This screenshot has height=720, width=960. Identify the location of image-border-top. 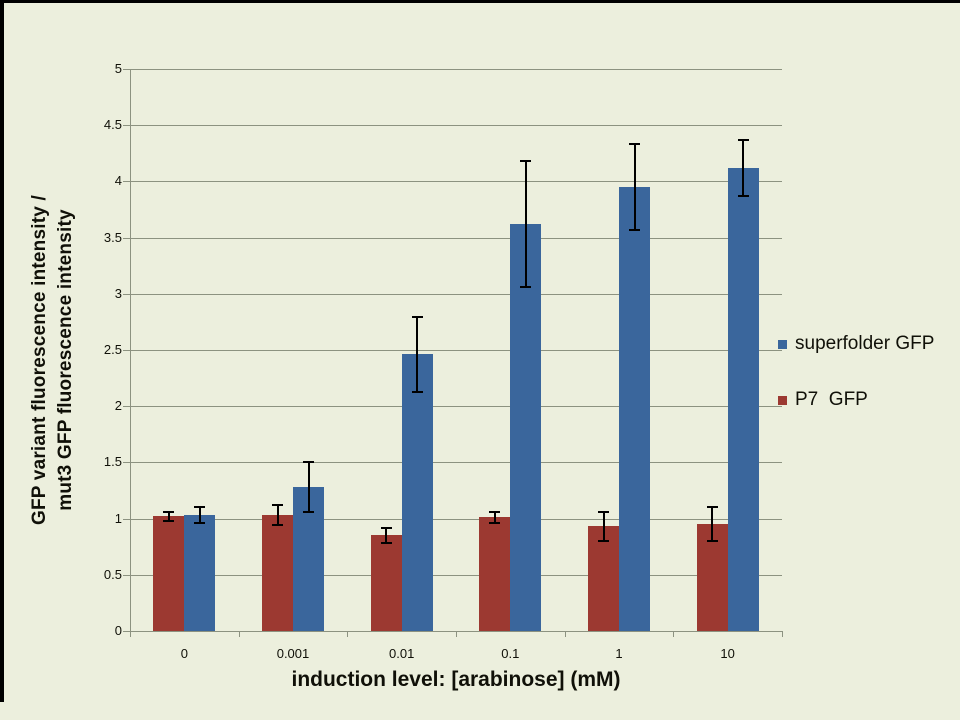
(480, 1).